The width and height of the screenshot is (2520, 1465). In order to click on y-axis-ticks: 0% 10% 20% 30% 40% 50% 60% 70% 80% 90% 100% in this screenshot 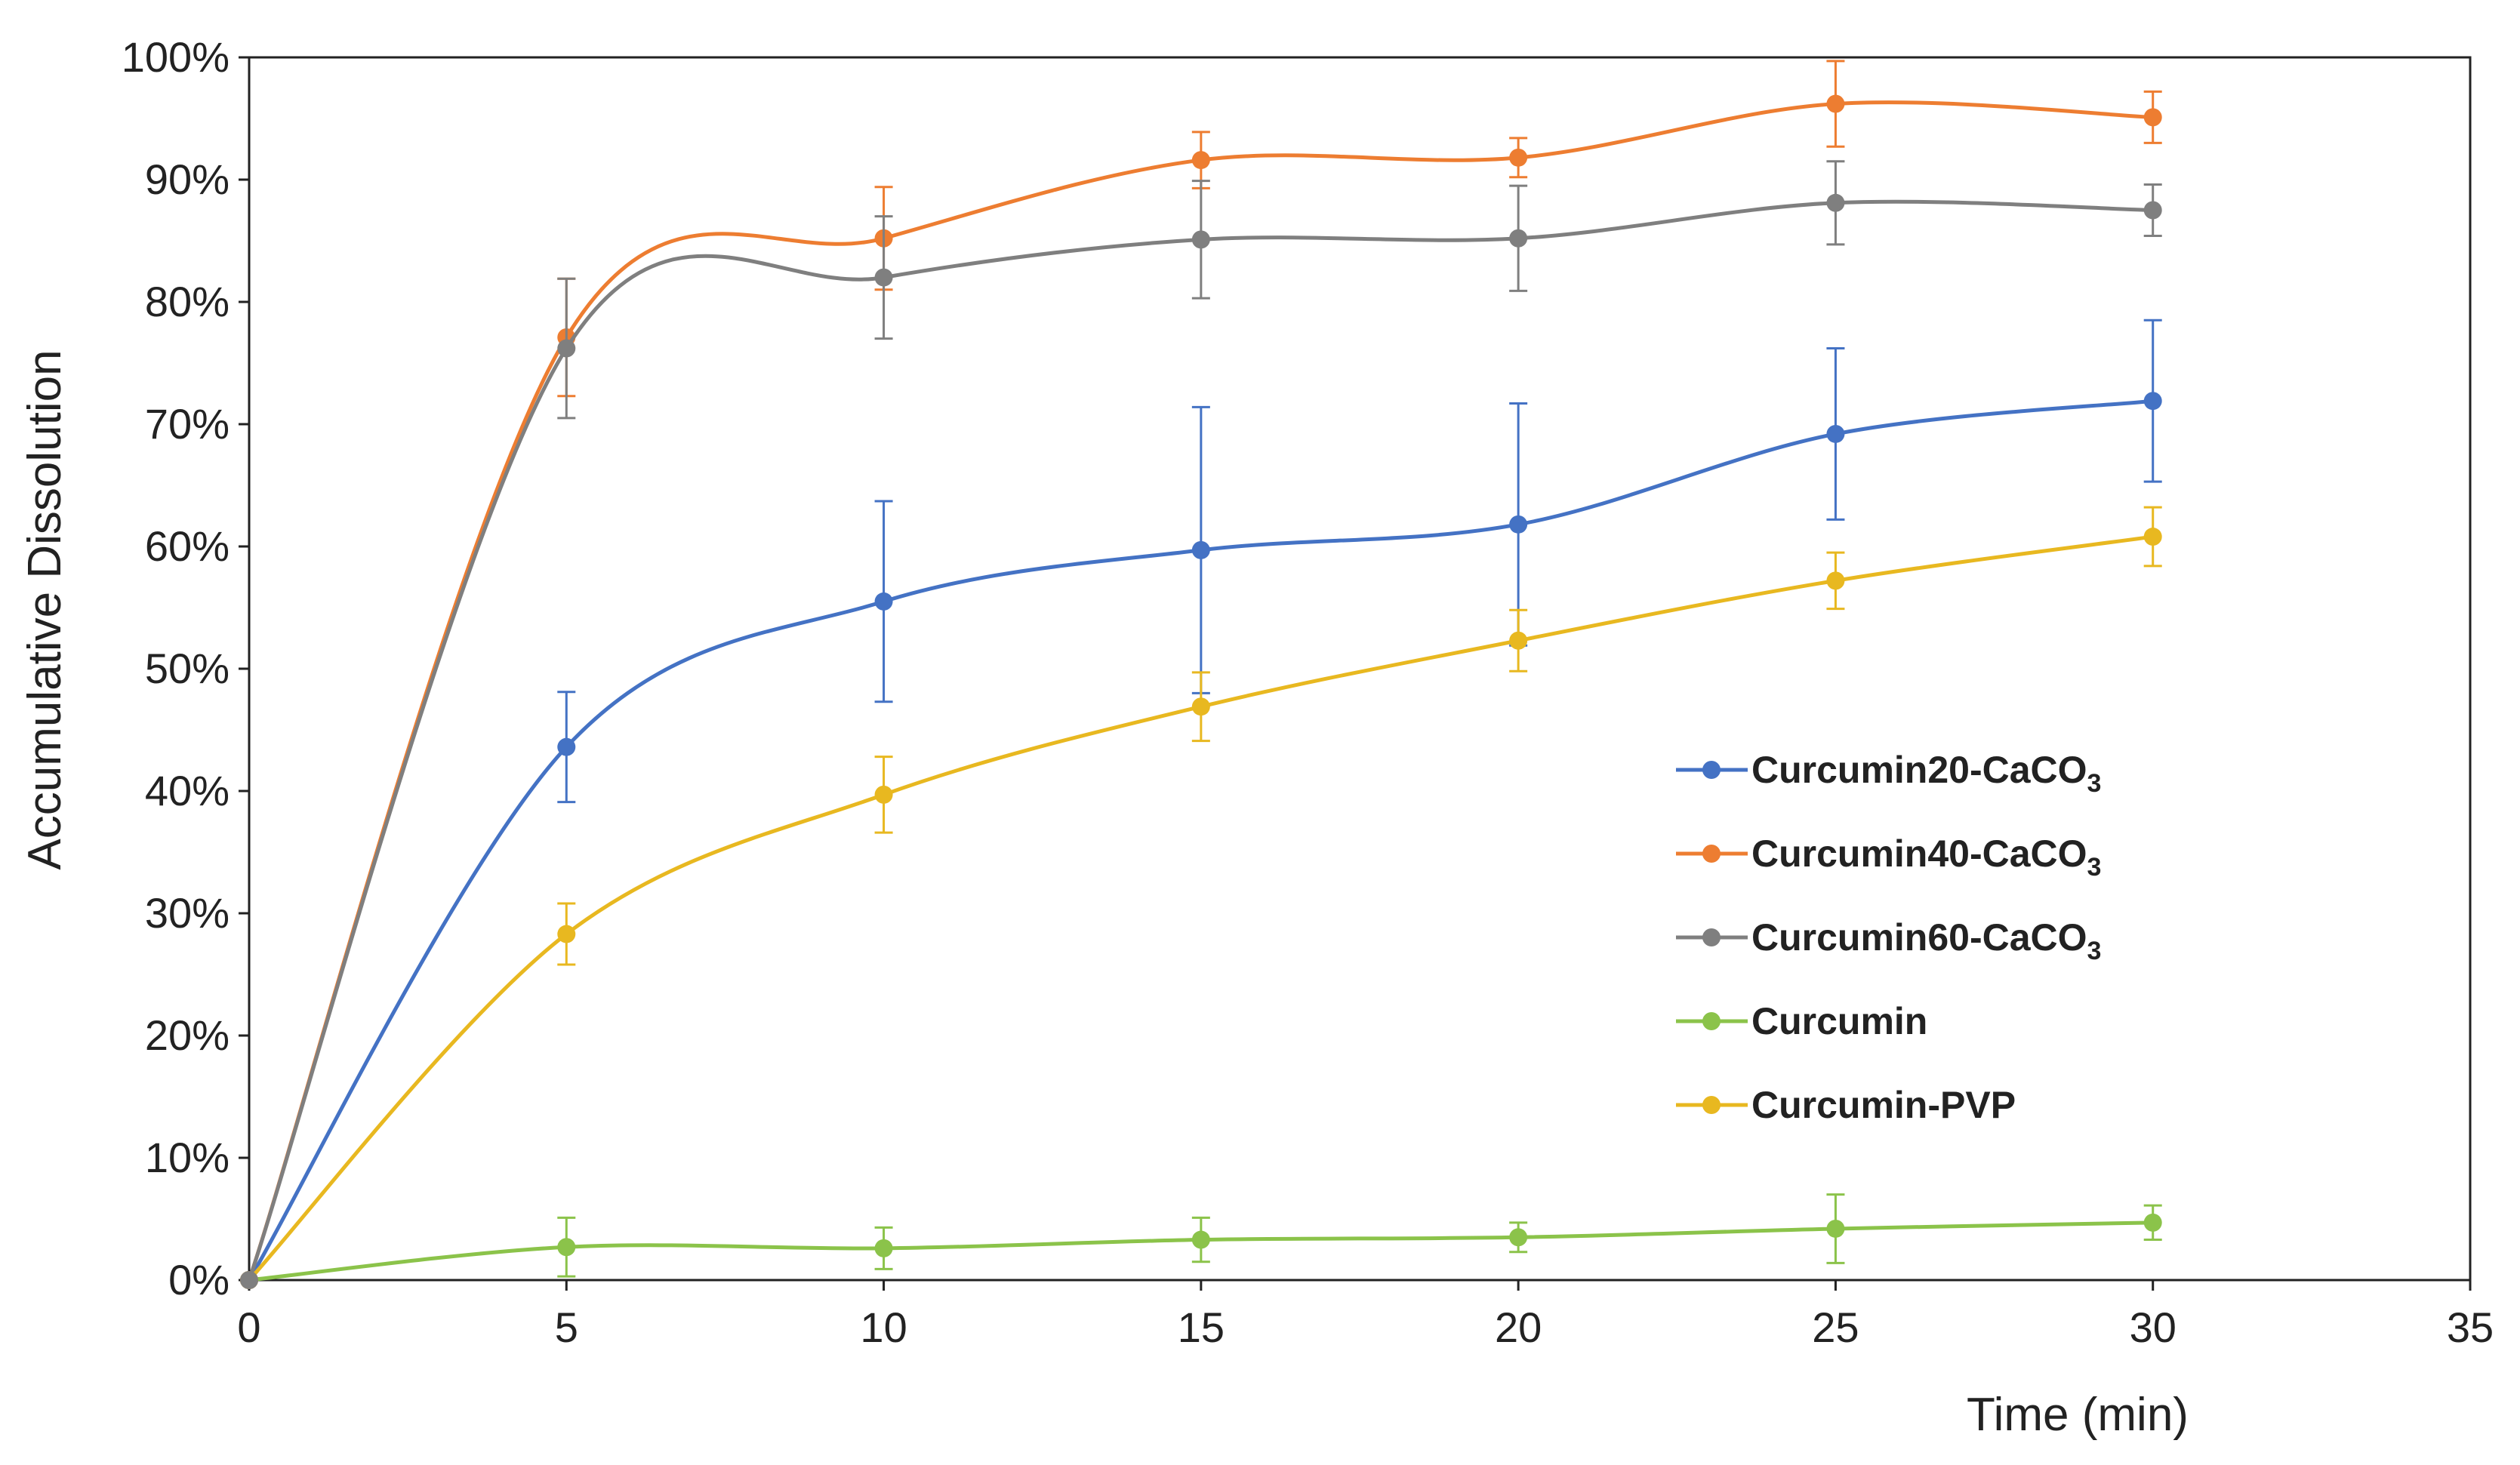, I will do `click(185, 668)`.